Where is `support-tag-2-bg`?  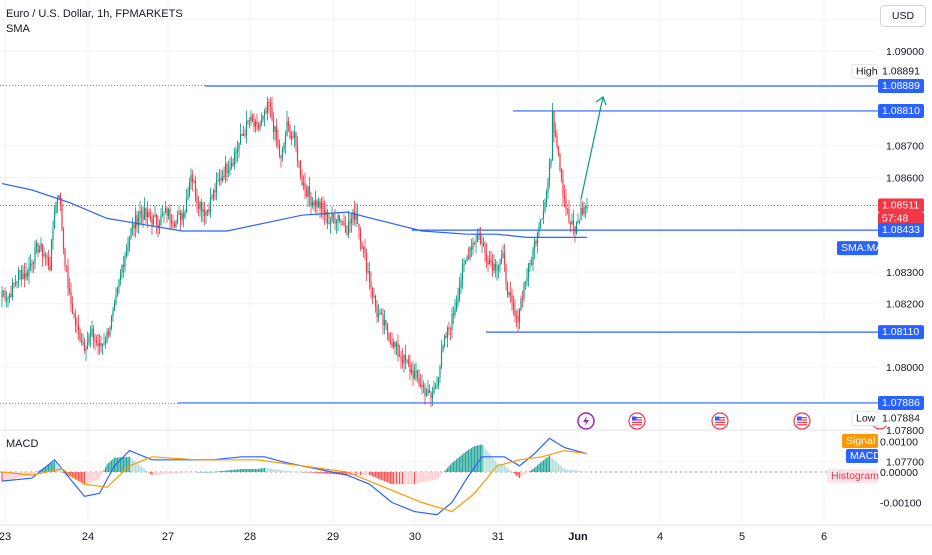 support-tag-2-bg is located at coordinates (901, 332).